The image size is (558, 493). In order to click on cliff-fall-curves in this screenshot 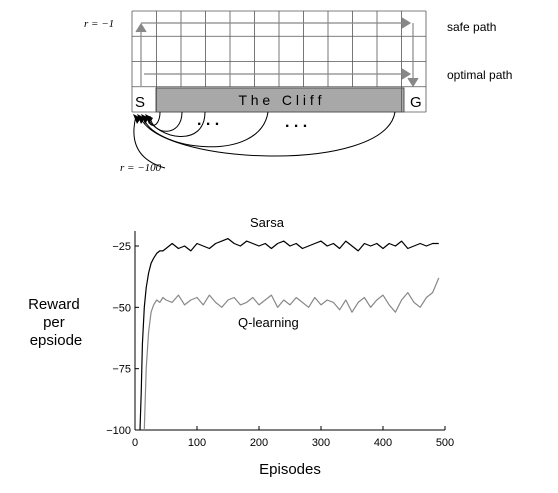, I will do `click(264, 140)`.